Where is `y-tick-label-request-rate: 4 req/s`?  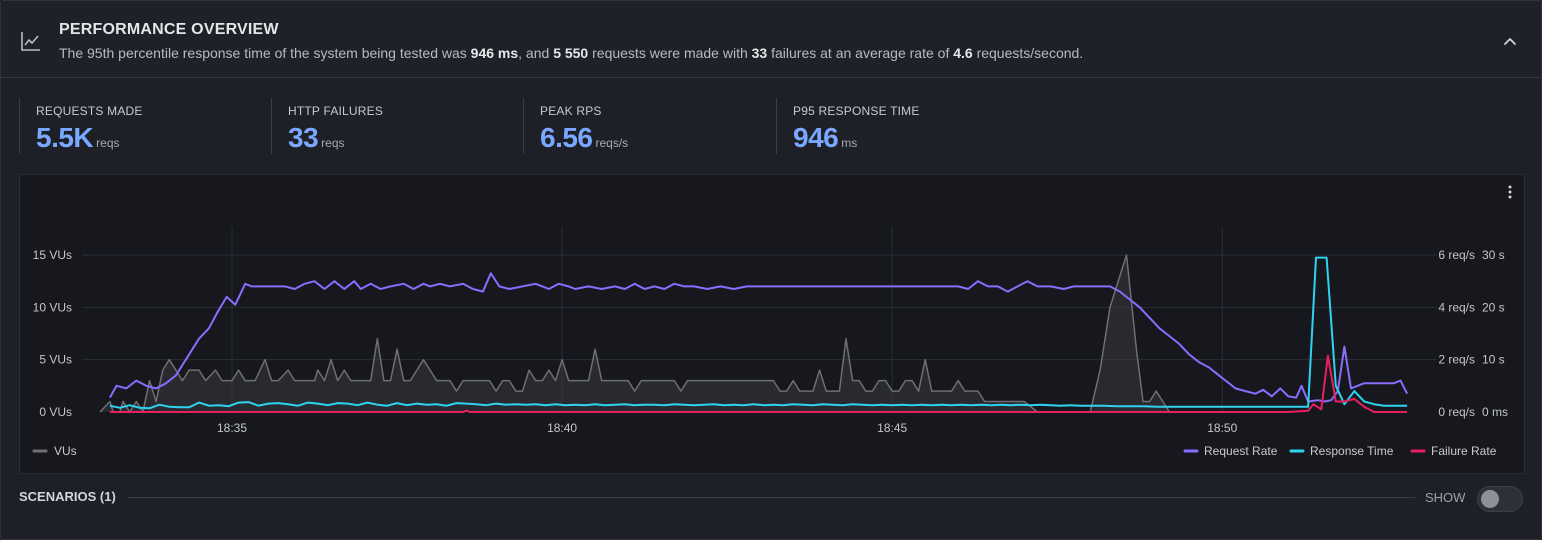 y-tick-label-request-rate: 4 req/s is located at coordinates (1456, 307).